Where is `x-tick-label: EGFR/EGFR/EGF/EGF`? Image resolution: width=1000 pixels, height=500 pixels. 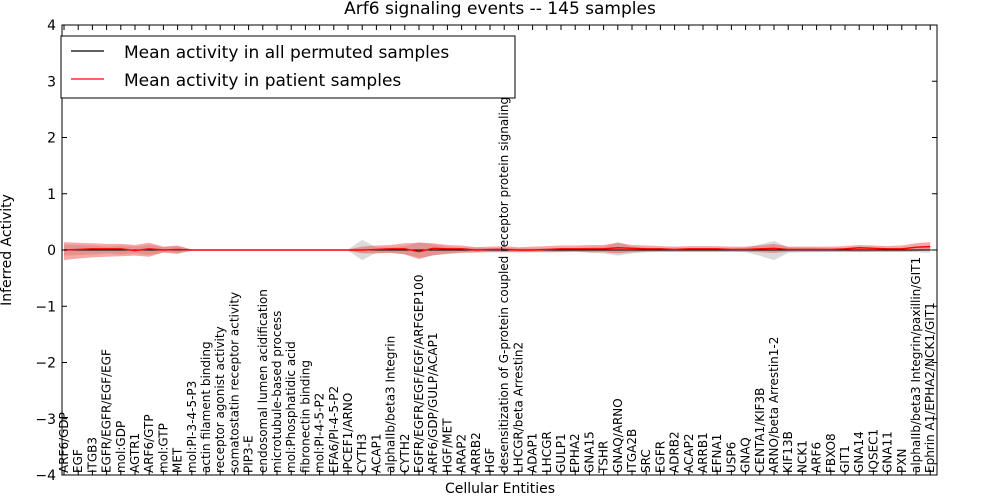 x-tick-label: EGFR/EGFR/EGF/EGF is located at coordinates (107, 411).